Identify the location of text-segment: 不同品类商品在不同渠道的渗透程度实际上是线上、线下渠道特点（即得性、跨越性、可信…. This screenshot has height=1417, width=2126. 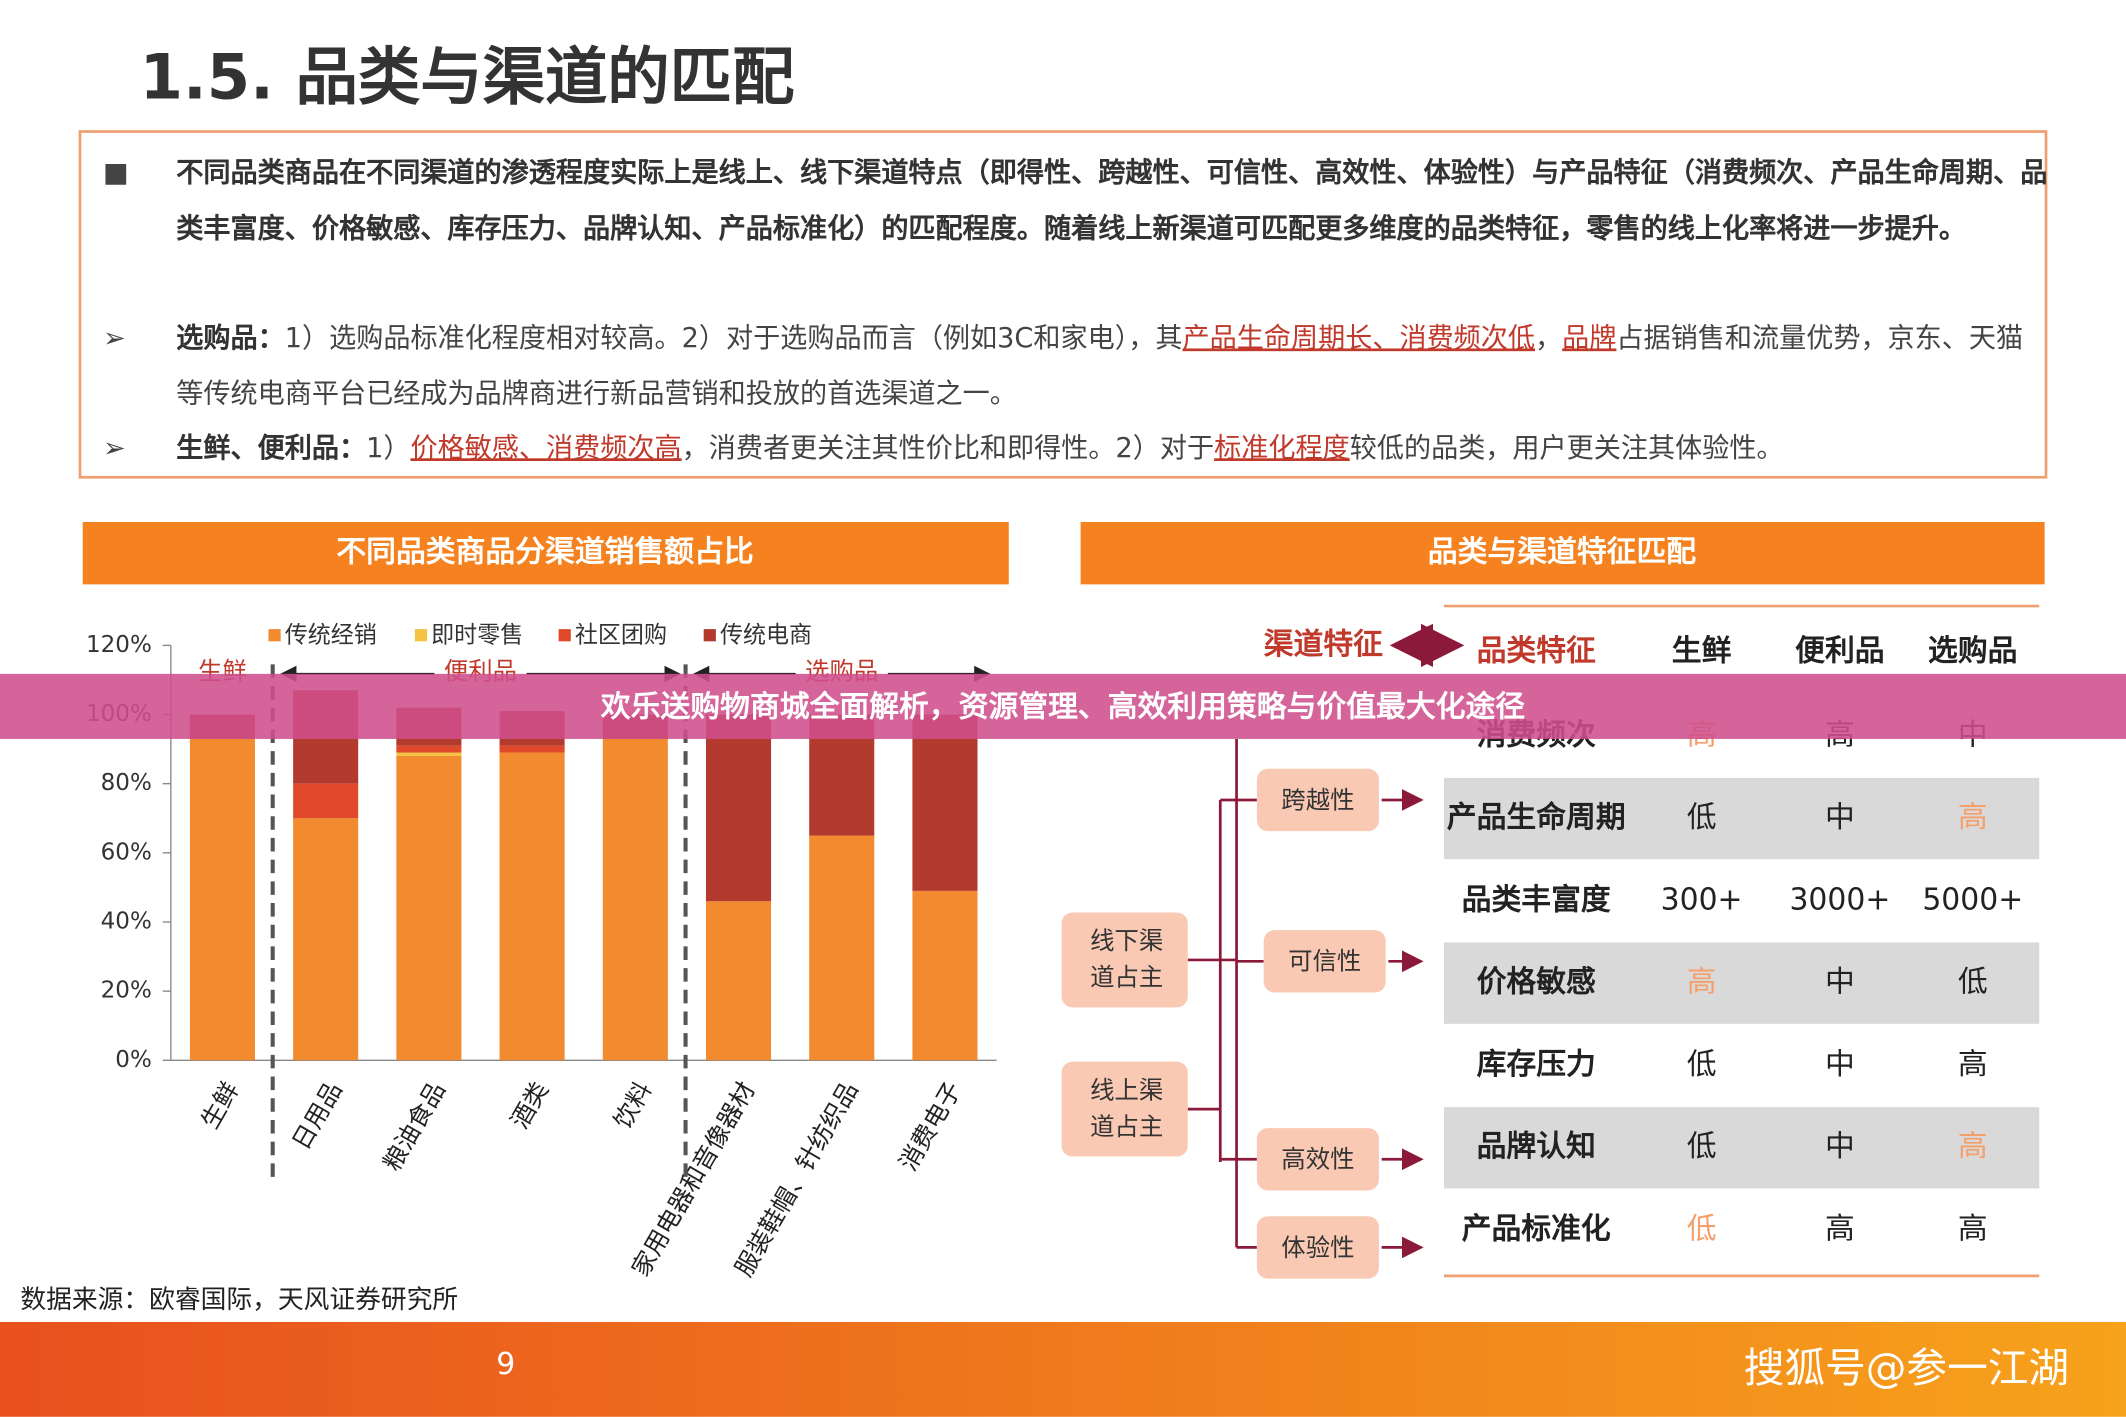
(1112, 199).